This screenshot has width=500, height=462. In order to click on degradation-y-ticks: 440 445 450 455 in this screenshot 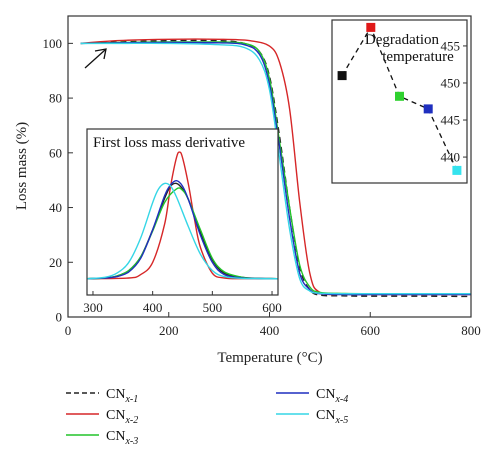, I will do `click(454, 101)`.